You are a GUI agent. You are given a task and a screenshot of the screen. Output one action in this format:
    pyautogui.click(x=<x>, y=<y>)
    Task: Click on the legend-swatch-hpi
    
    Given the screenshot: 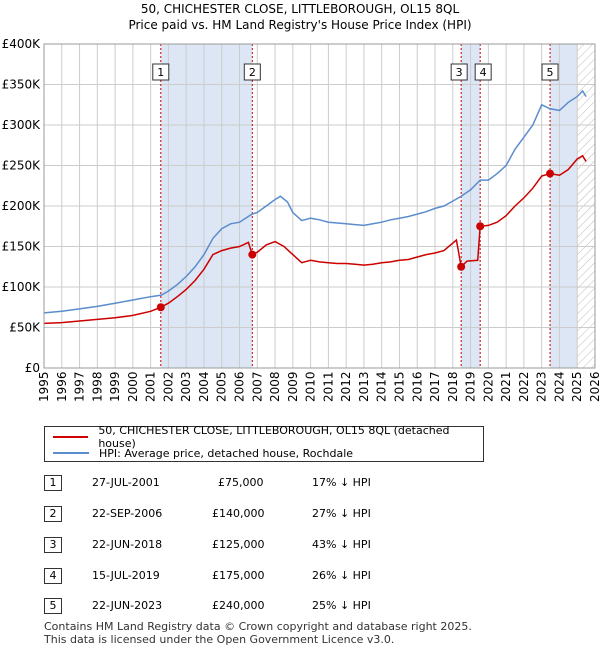 What is the action you would take?
    pyautogui.click(x=71, y=453)
    